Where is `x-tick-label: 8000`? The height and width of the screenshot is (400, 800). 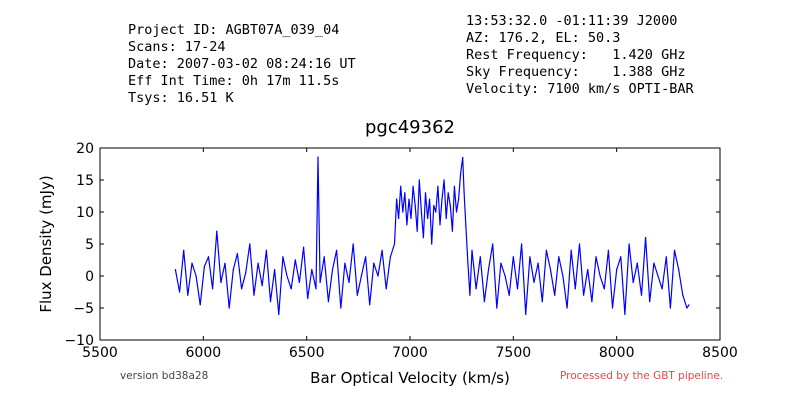 x-tick-label: 8000 is located at coordinates (617, 353).